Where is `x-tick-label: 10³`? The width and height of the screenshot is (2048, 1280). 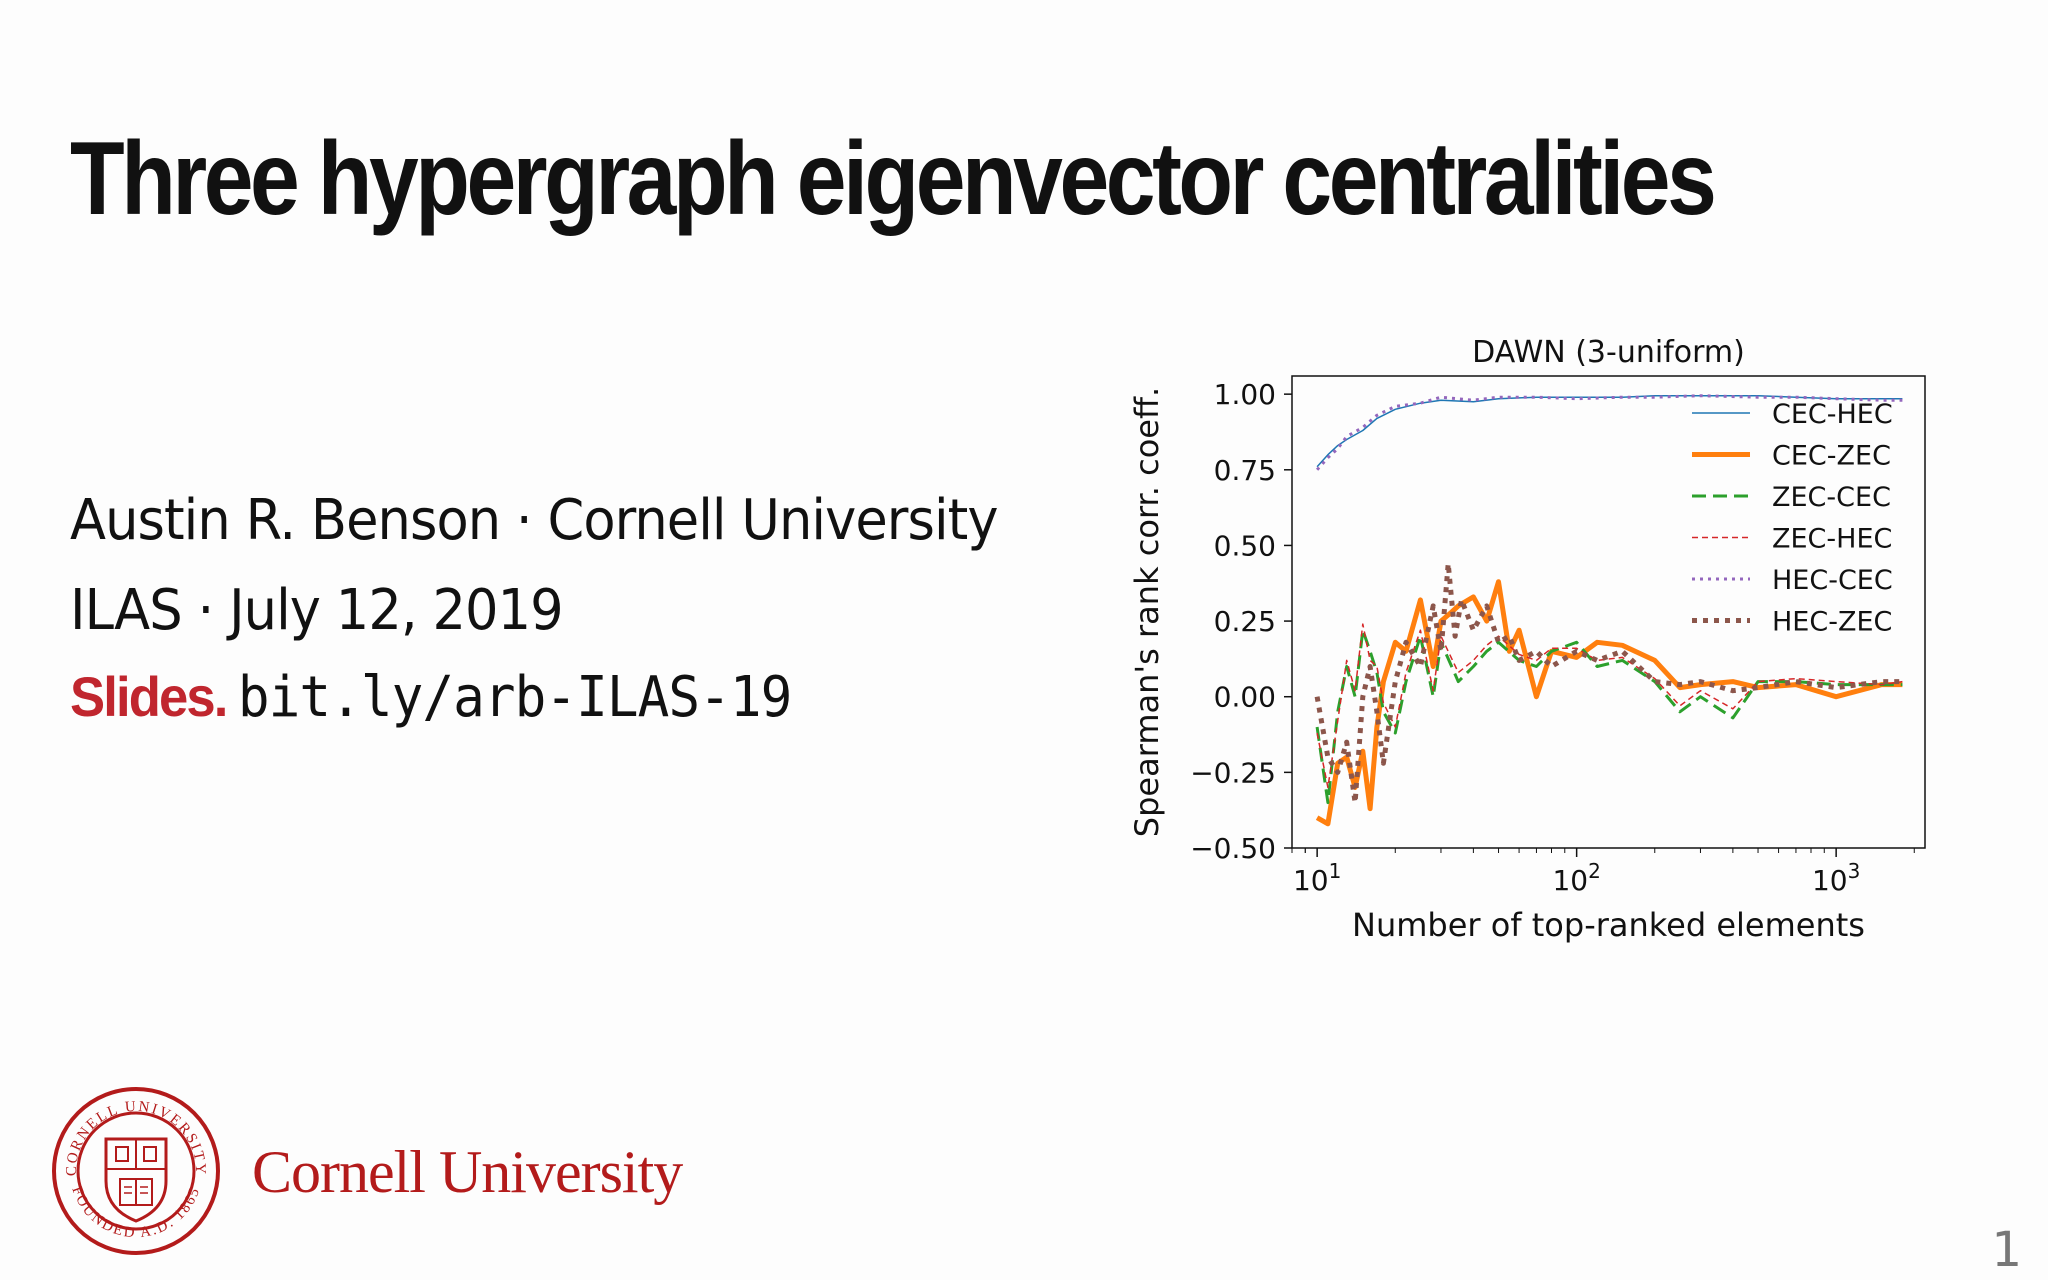
x-tick-label: 10³ is located at coordinates (1836, 878).